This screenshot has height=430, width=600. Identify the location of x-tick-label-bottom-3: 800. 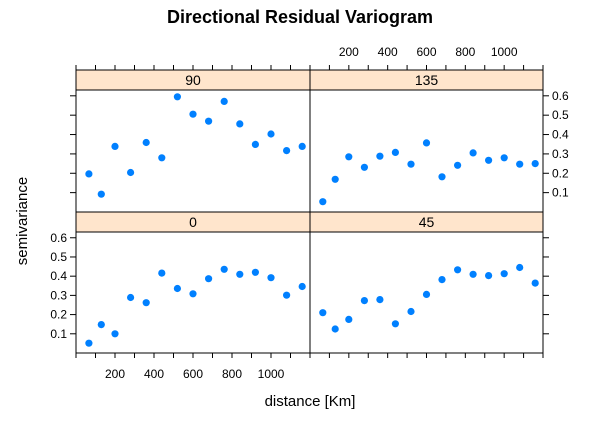
(232, 374).